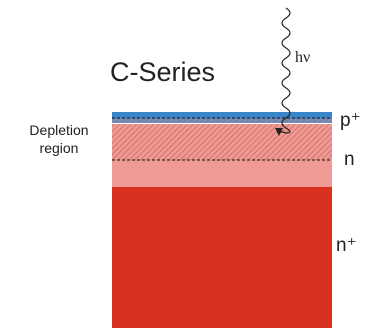 The image size is (367, 328). I want to click on depletion-region-label-line2: region, so click(59, 148).